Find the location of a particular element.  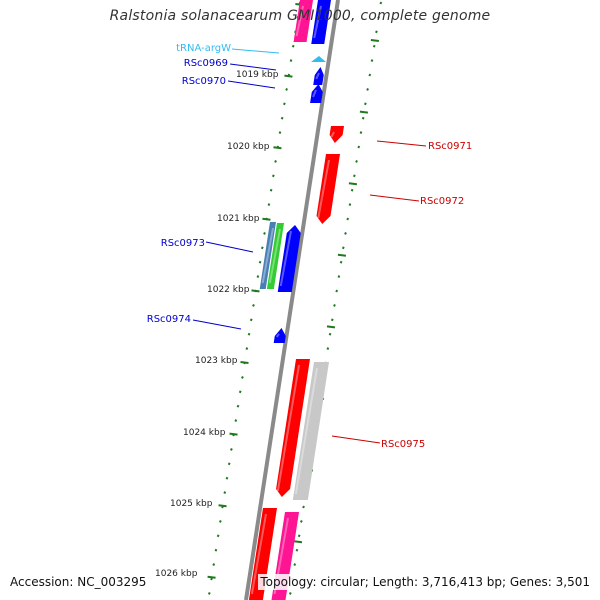

feature-rsc0975 is located at coordinates (310, 431).